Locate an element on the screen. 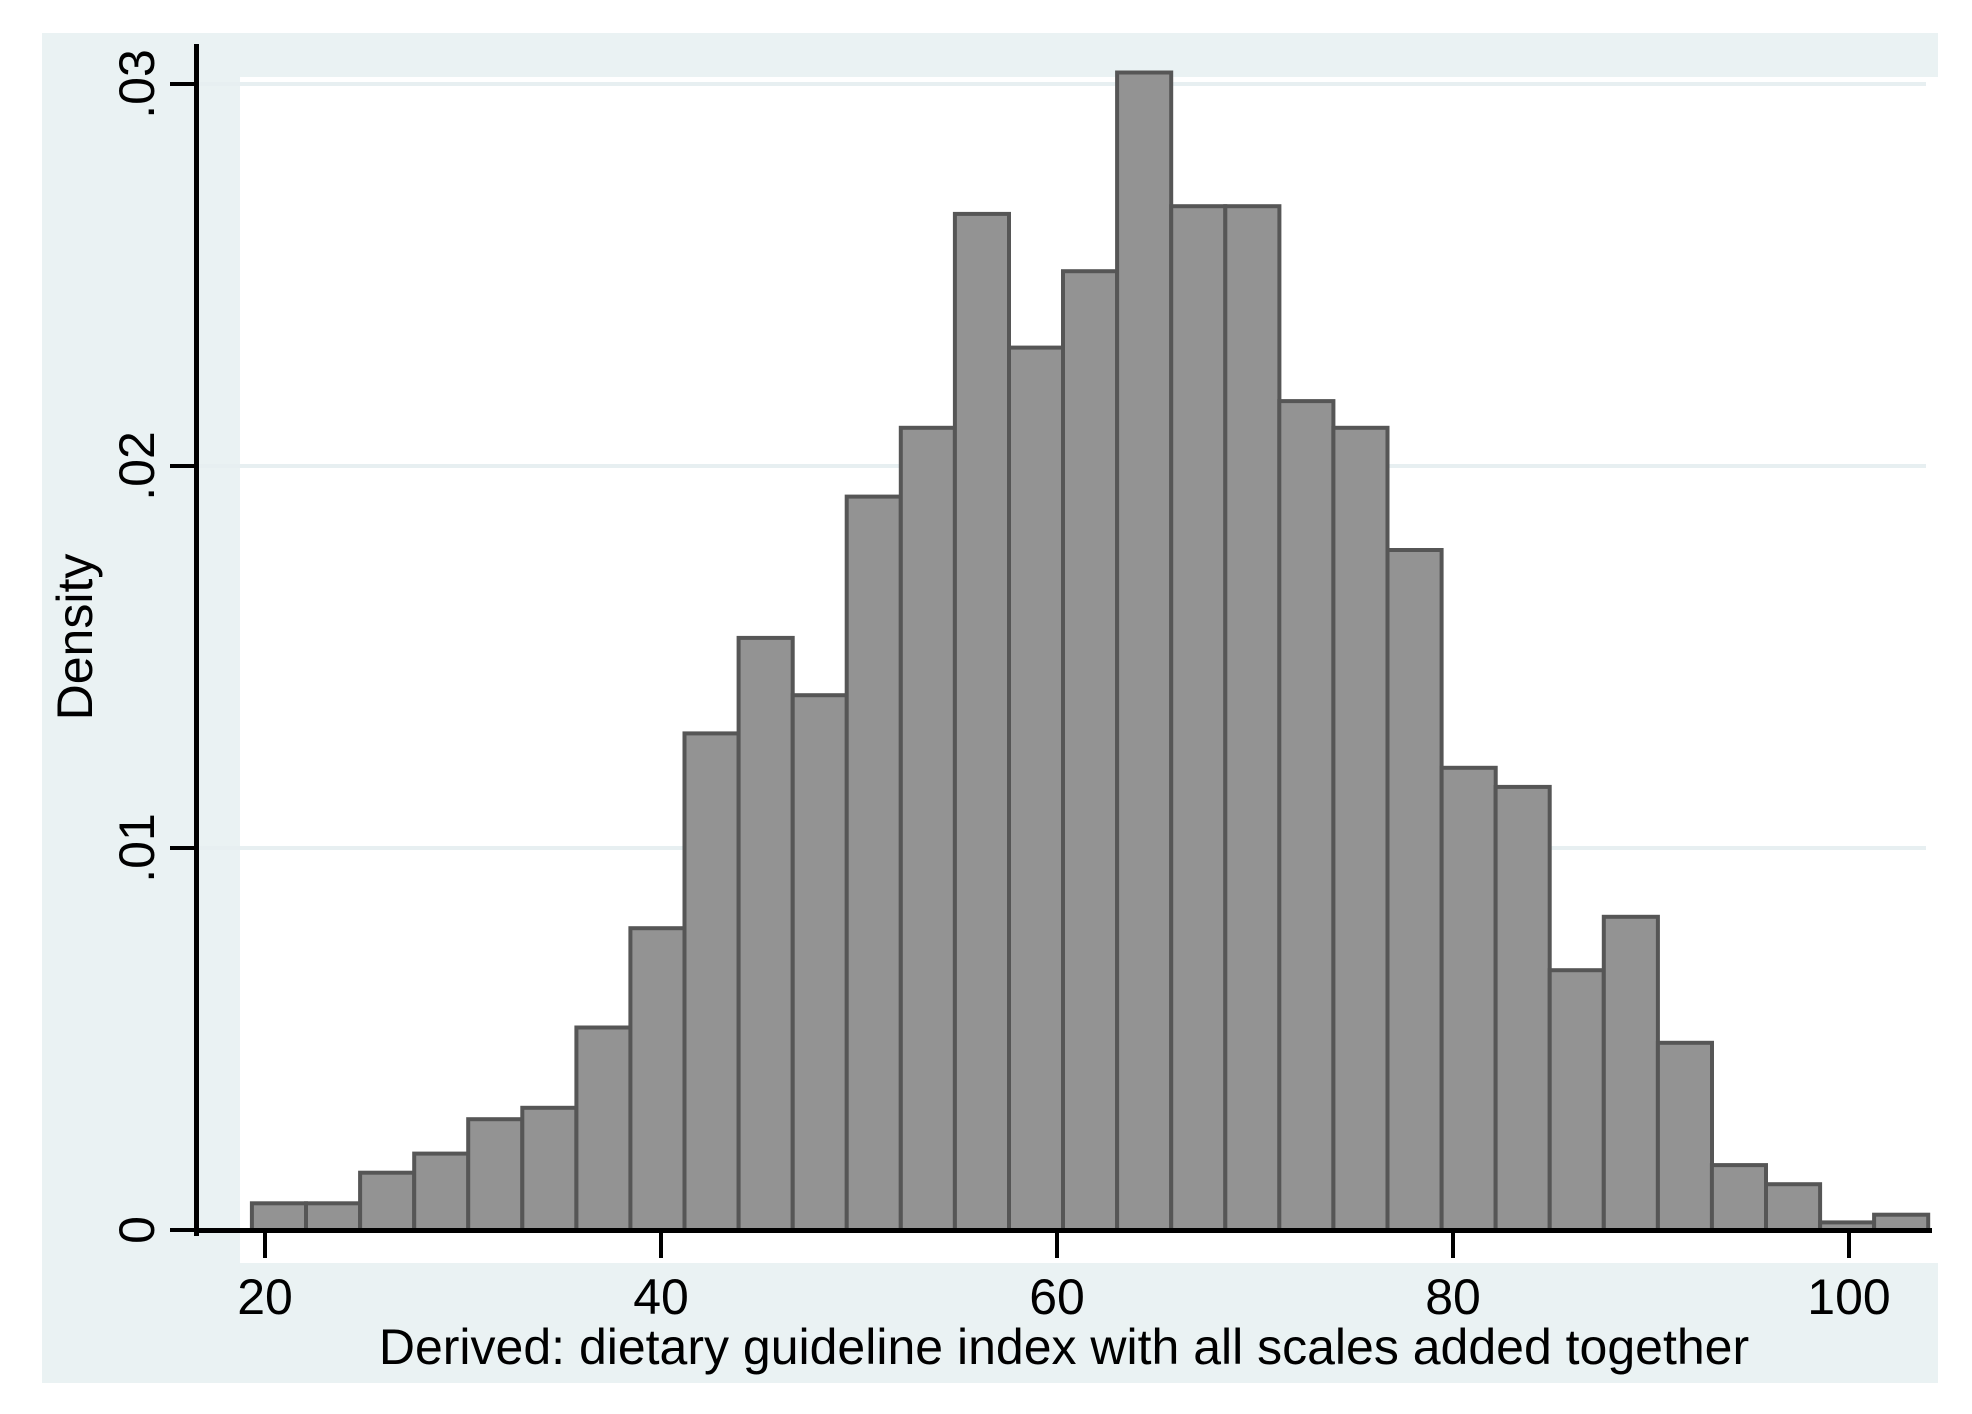  y-tick-label: 0 is located at coordinates (137, 1230).